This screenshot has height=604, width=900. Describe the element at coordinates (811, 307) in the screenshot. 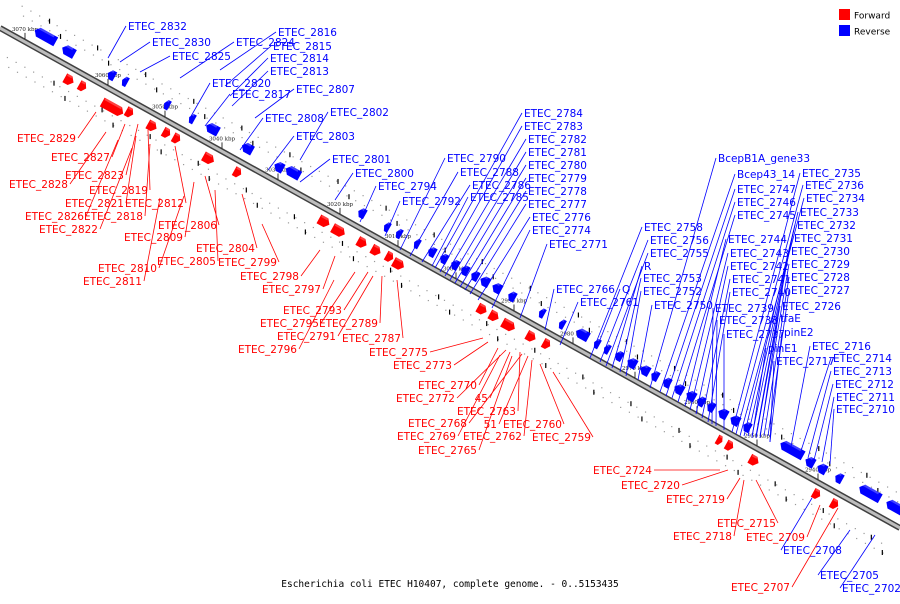

I see `gene-label: ETEC_2726` at that location.